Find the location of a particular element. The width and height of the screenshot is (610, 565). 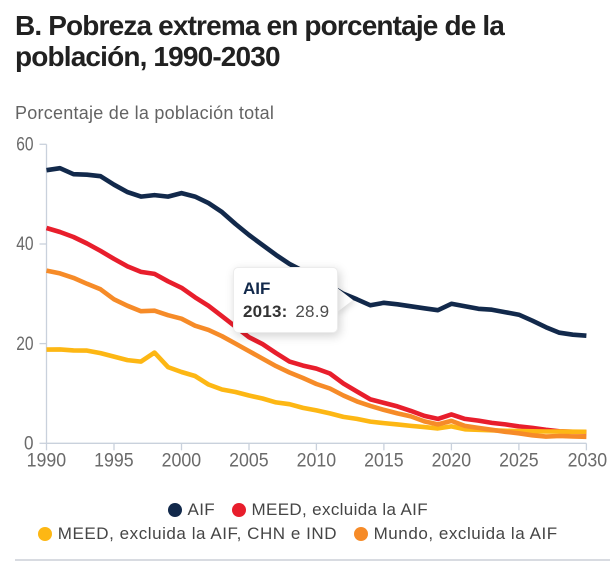

svg-text: 2020 is located at coordinates (452, 461).